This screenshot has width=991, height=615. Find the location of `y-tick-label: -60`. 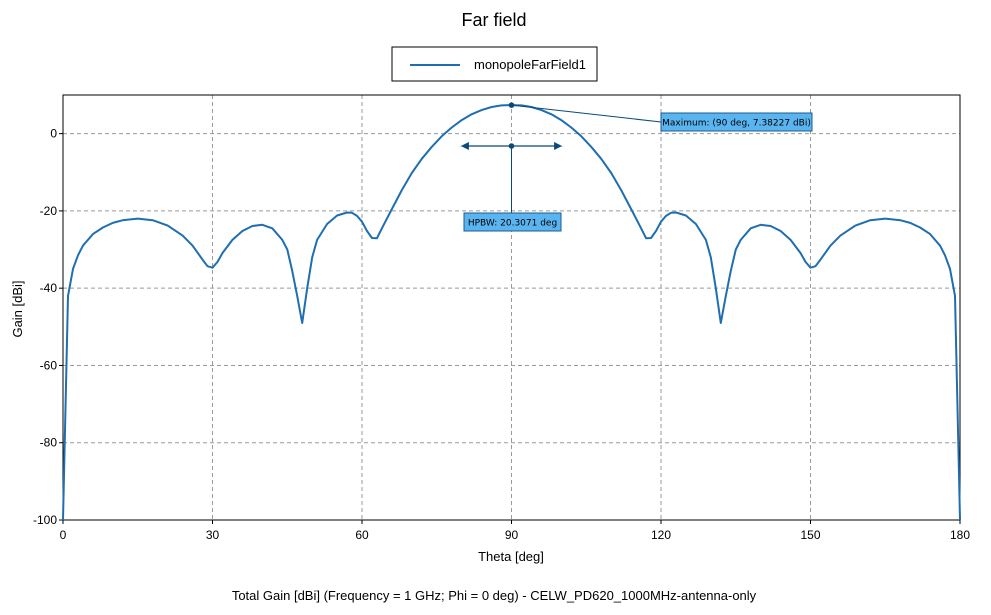

y-tick-label: -60 is located at coordinates (49, 365).